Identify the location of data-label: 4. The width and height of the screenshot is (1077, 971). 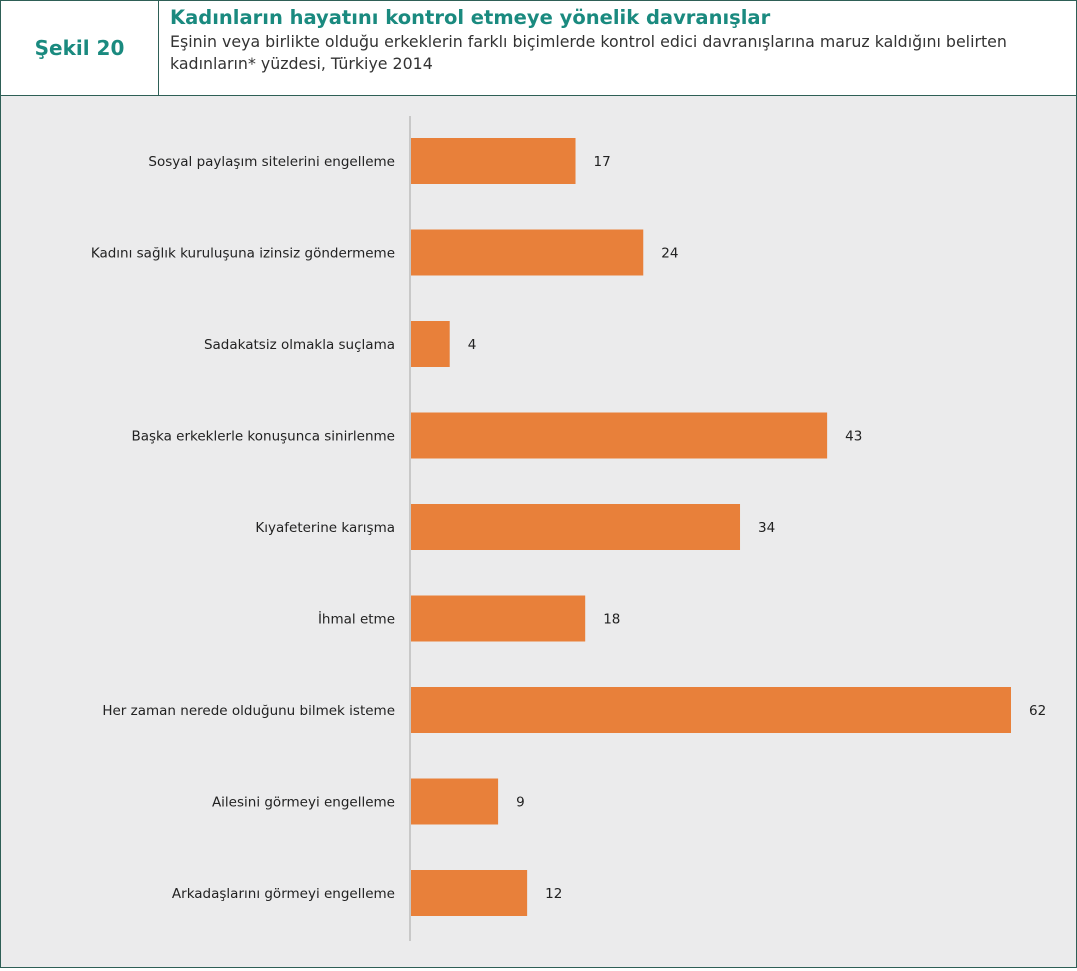
(472, 345).